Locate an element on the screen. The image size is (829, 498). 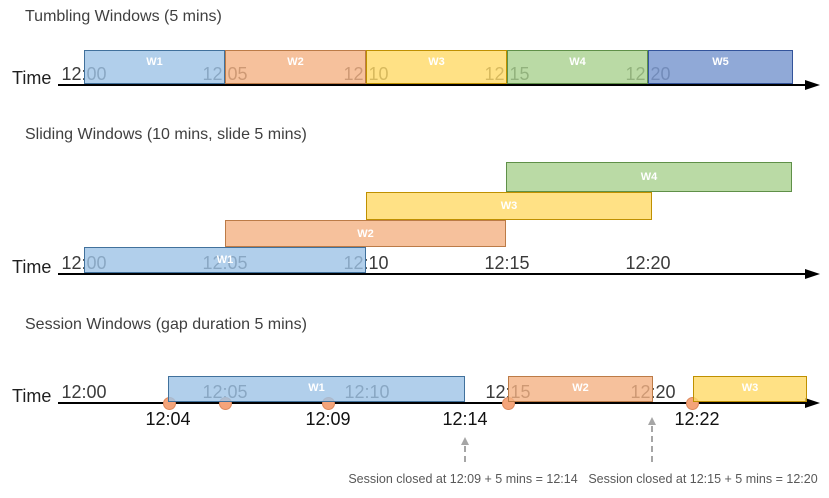
tumbling-window-w2: W2 is located at coordinates (295, 67).